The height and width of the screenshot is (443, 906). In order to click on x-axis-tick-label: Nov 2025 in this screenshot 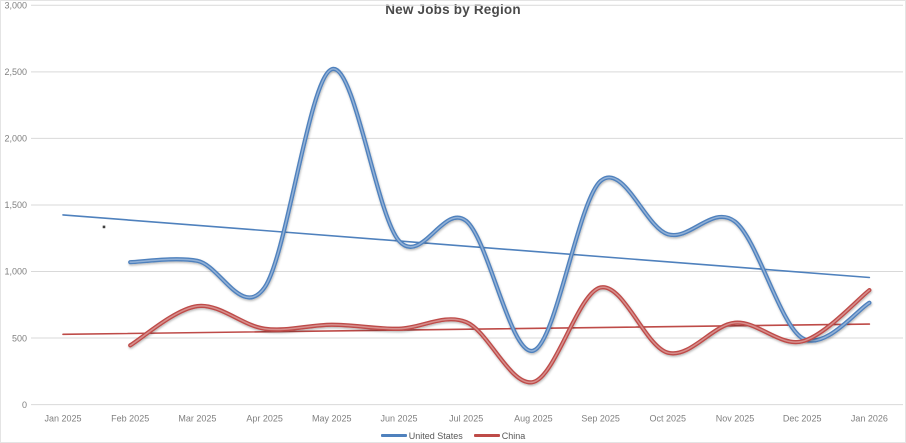, I will do `click(735, 419)`.